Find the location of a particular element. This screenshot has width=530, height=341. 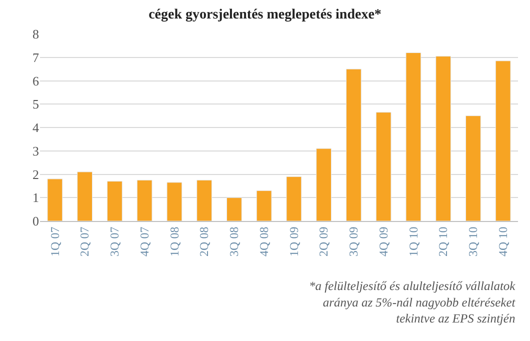

y-tick-label: 6 is located at coordinates (36, 80).